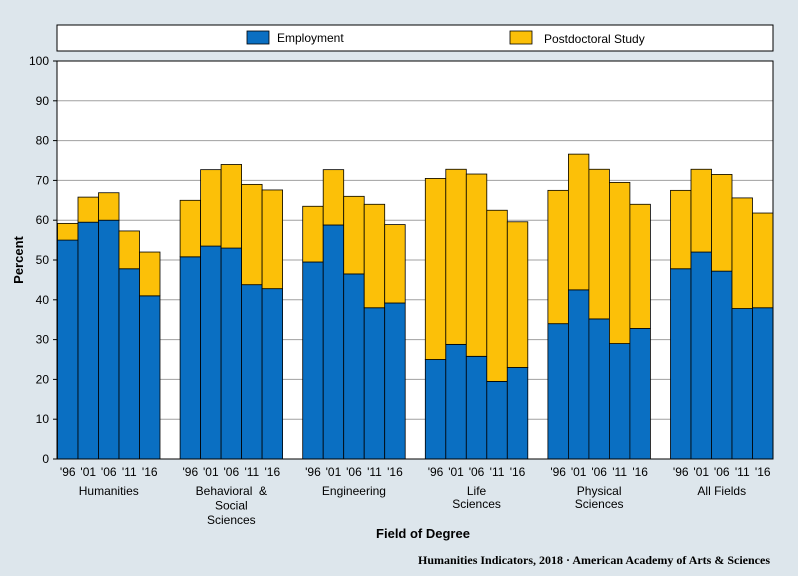 Image resolution: width=798 pixels, height=576 pixels. Describe the element at coordinates (231, 506) in the screenshot. I see `group-label: Social` at that location.